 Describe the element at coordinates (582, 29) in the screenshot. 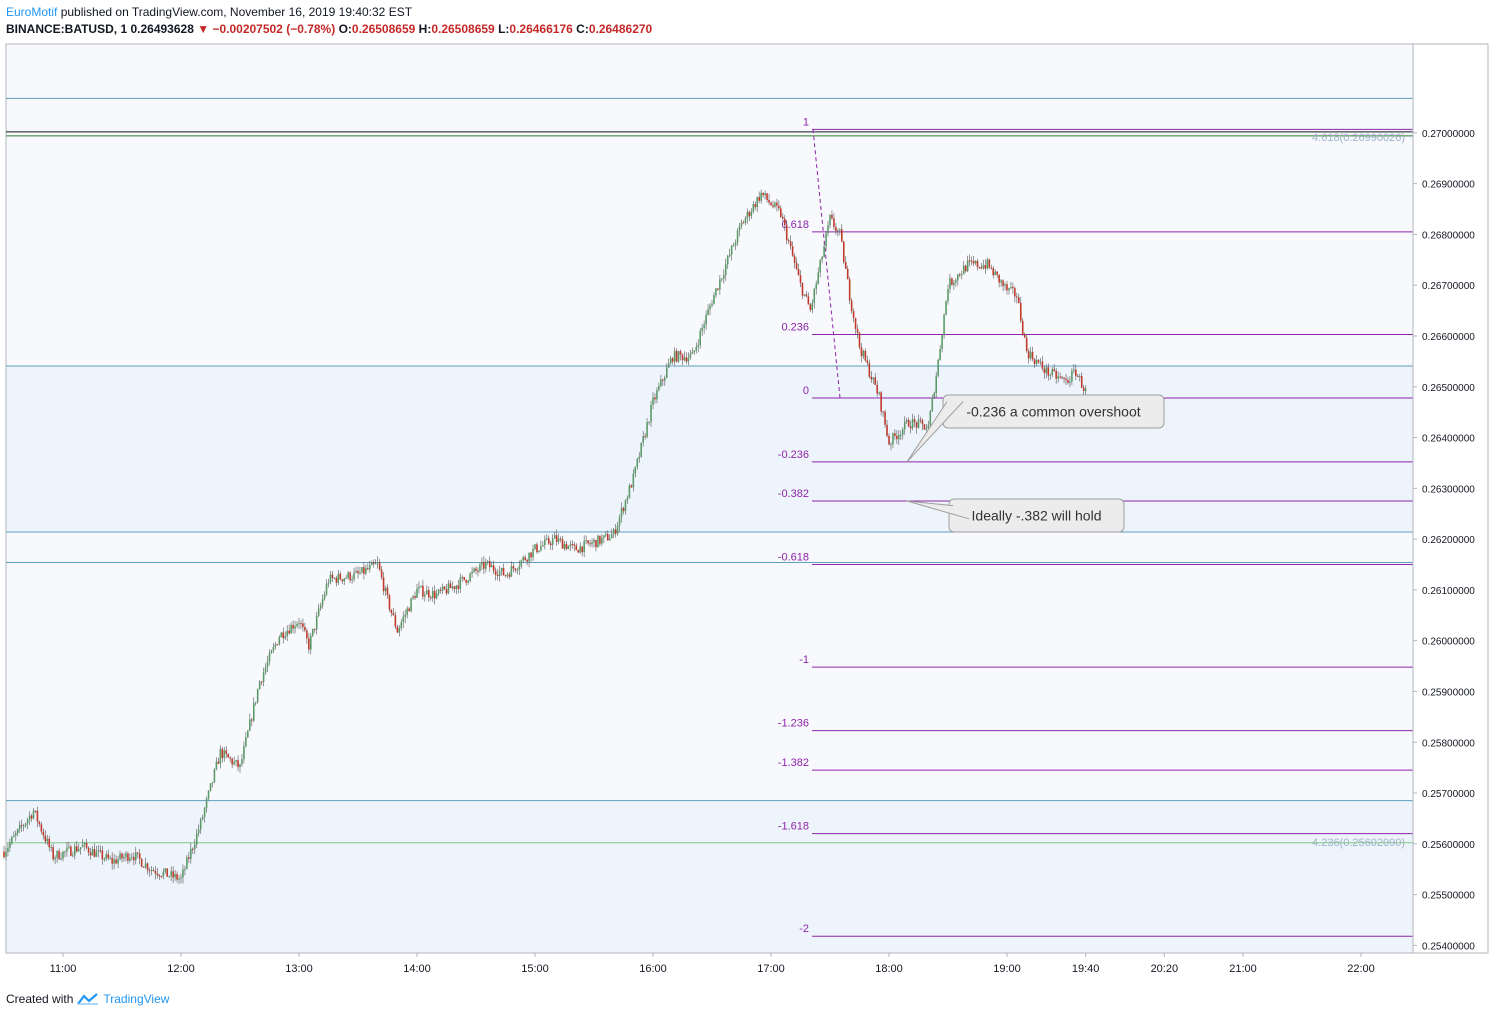

I see `close-label: C:` at that location.